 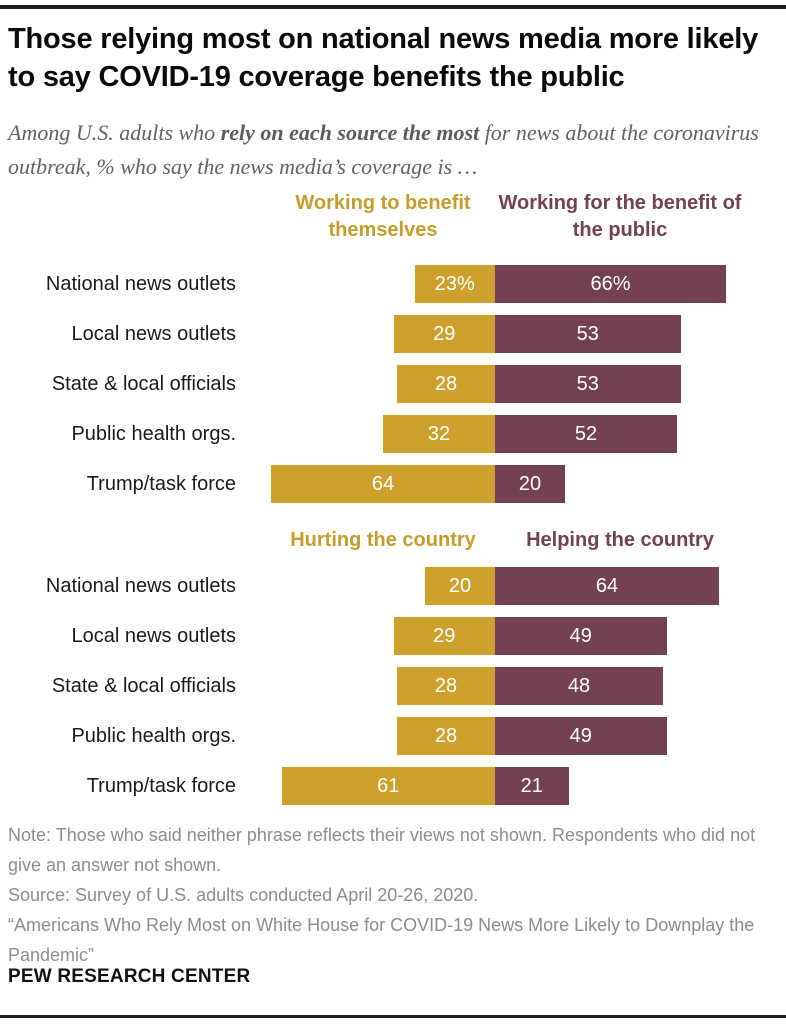 What do you see at coordinates (620, 216) in the screenshot?
I see `right-column-header: Working for the benefit of the public` at bounding box center [620, 216].